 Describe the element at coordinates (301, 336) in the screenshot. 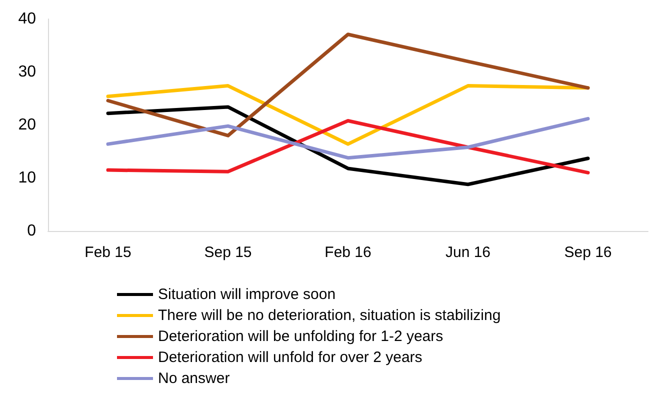

I see `legend-label: Deterioration will be unfolding for 1-2 years` at that location.